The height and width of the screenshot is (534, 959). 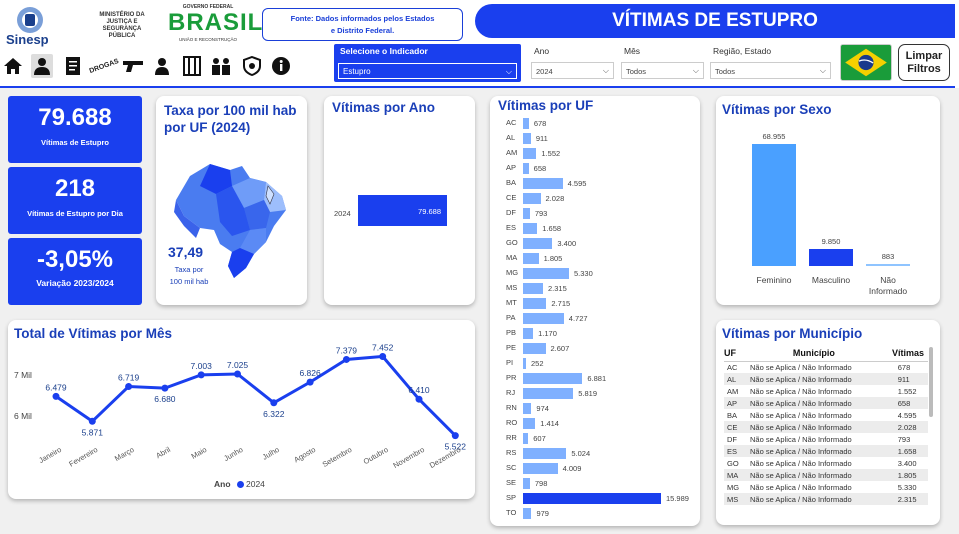 What do you see at coordinates (585, 274) in the screenshot?
I see `uf-row-mg: MG 5.330` at bounding box center [585, 274].